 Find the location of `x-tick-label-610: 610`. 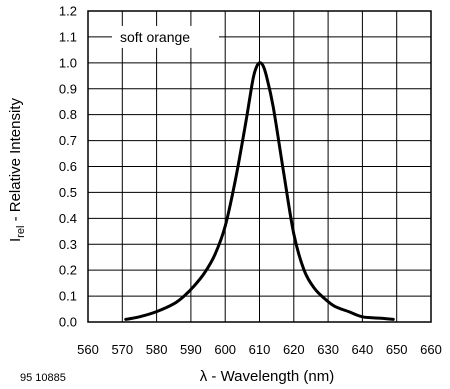

x-tick-label-610: 610 is located at coordinates (260, 349).